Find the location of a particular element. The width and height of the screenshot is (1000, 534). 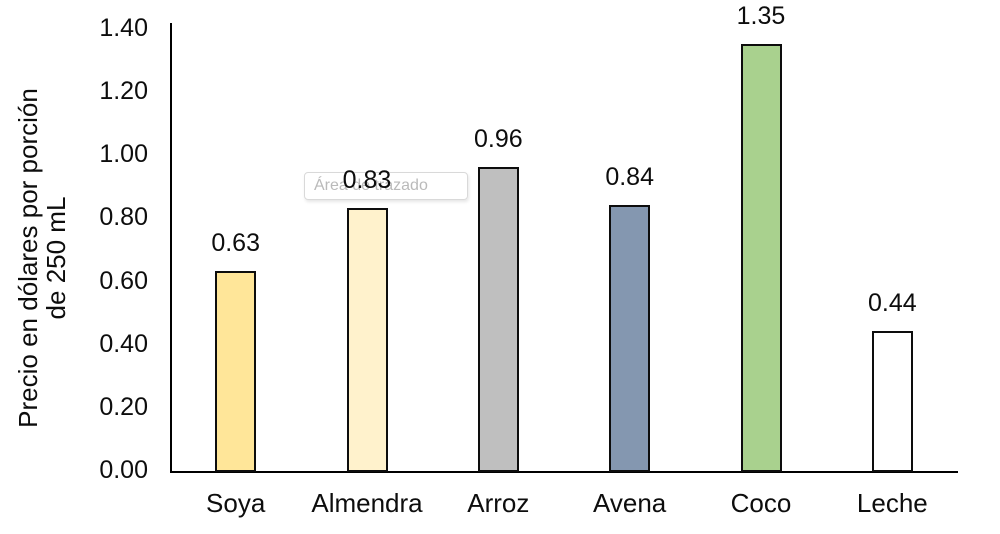

y-axis-title-line-1: Precio en dólares por porción is located at coordinates (28, 258).